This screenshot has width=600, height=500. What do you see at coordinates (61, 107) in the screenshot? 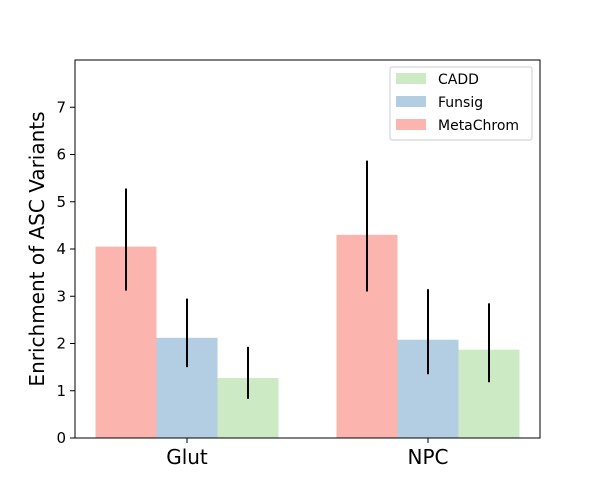
I see `y-tick-label: 7` at bounding box center [61, 107].